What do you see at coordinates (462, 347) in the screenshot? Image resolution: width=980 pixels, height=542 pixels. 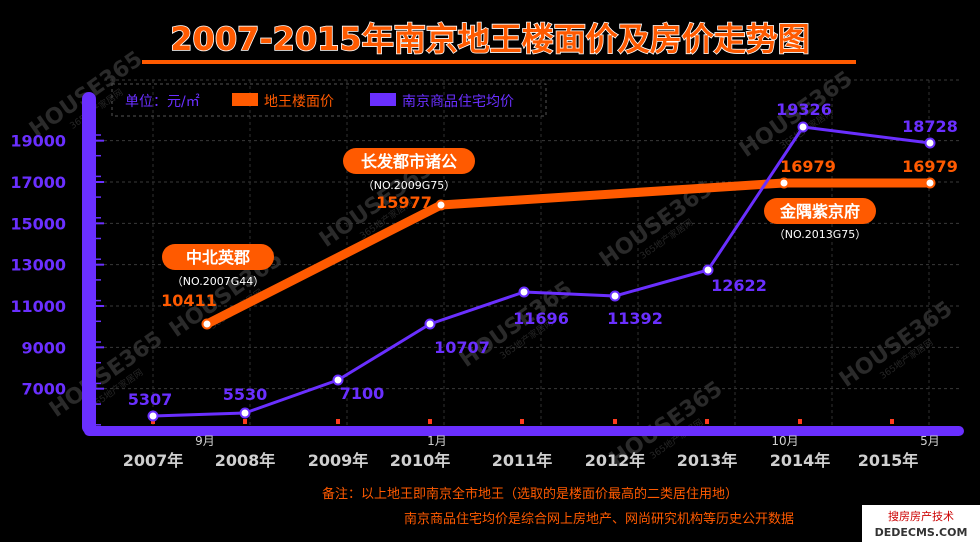 I see `data-label-house-price: 10707` at bounding box center [462, 347].